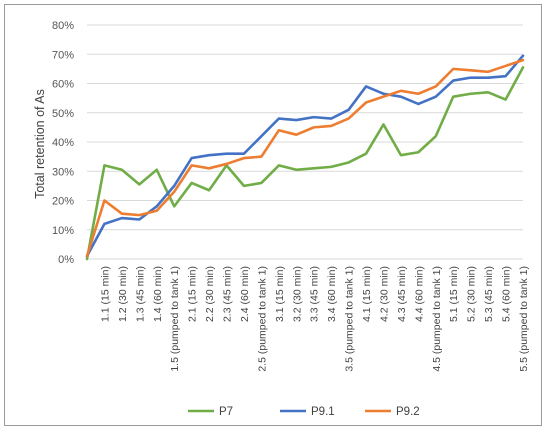 This screenshot has height=434, width=550. Describe the element at coordinates (524, 319) in the screenshot. I see `x-tick-label: 5.5 (pumped to tank 1)` at that location.